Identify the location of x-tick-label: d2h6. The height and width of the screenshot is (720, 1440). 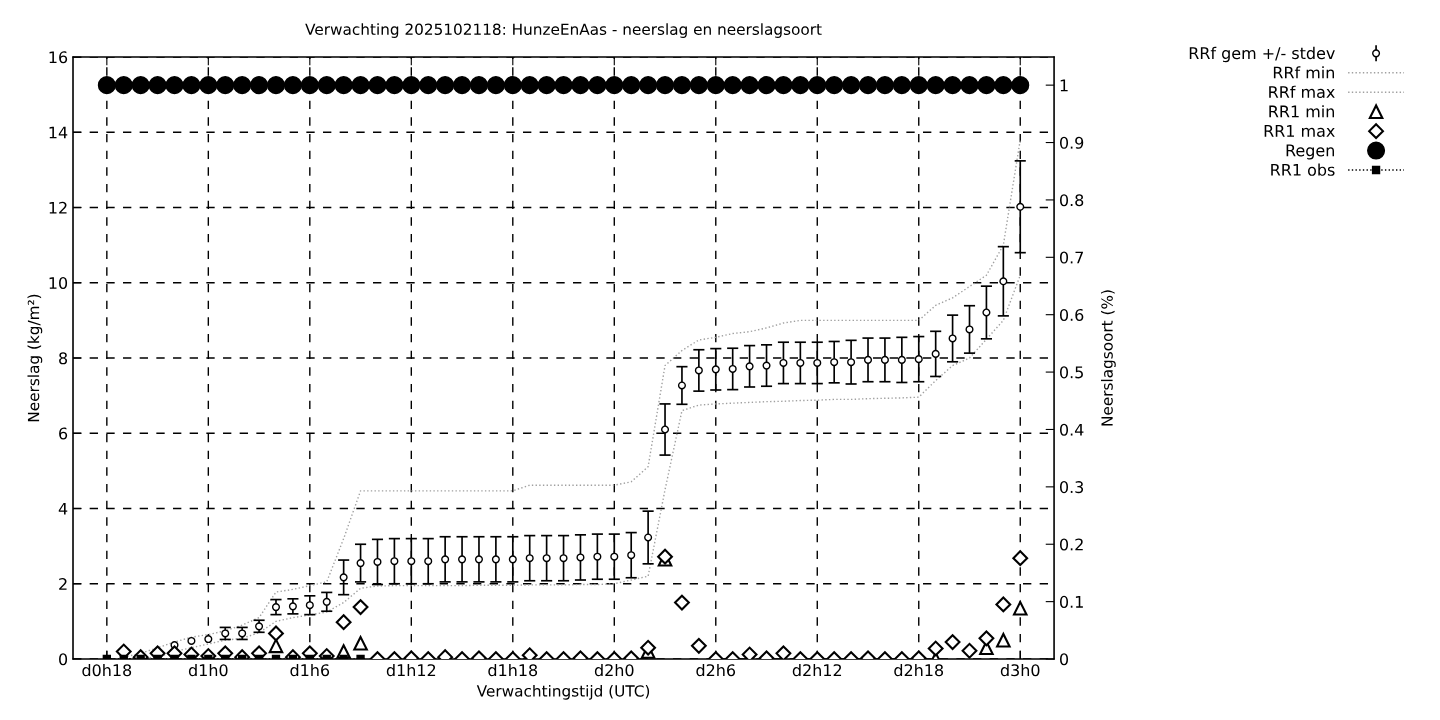
(716, 670).